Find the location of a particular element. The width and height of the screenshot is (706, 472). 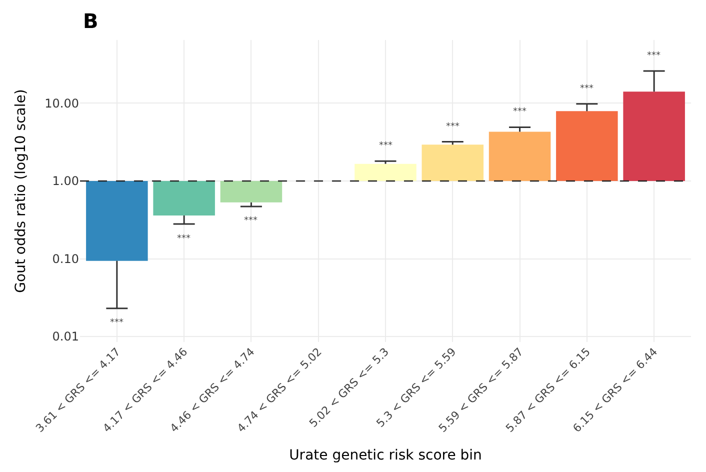

y-tick-label: 10.00 is located at coordinates (61, 103).